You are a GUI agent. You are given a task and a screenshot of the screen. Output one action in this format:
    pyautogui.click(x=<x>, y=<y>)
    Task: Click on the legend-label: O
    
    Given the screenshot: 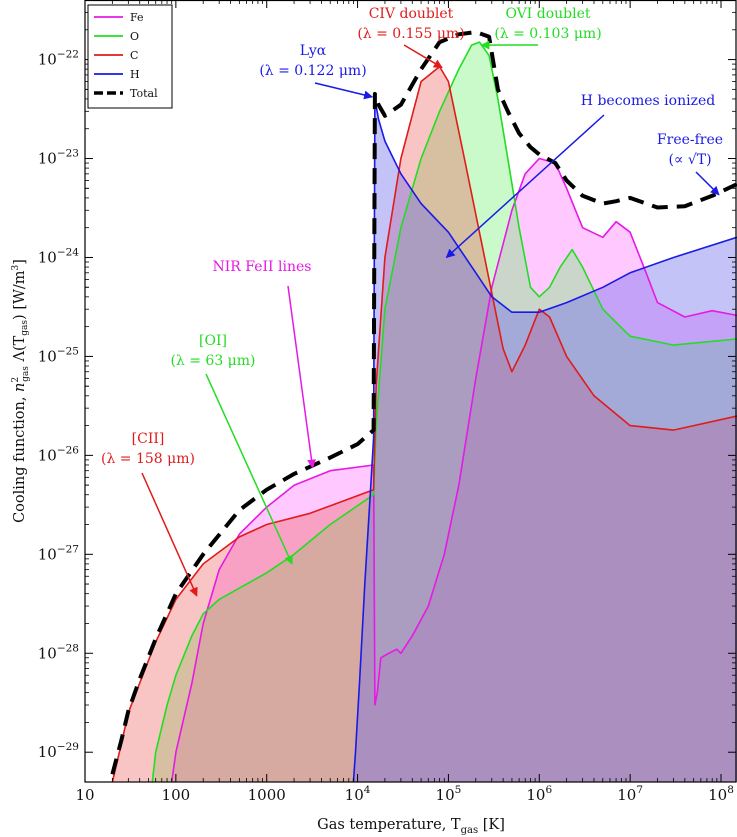 What is the action you would take?
    pyautogui.click(x=134, y=36)
    